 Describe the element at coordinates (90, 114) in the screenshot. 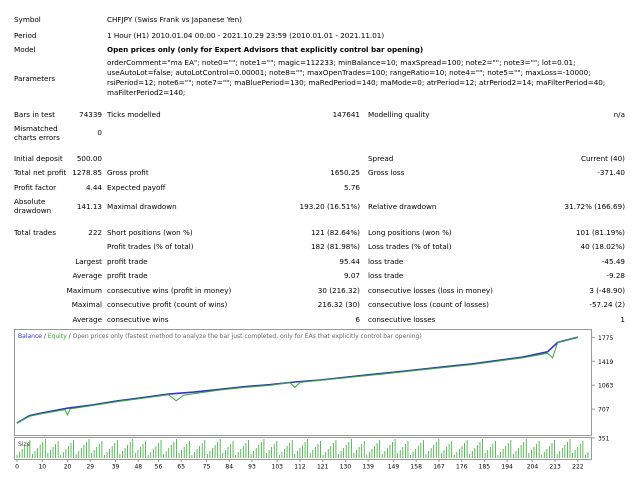

I see `bars-in-test-value: 74339` at that location.